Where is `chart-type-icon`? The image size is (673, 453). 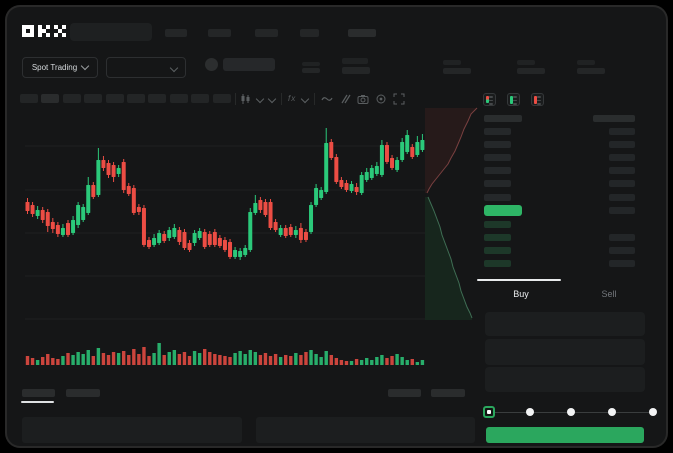
chart-type-icon is located at coordinates (245, 99).